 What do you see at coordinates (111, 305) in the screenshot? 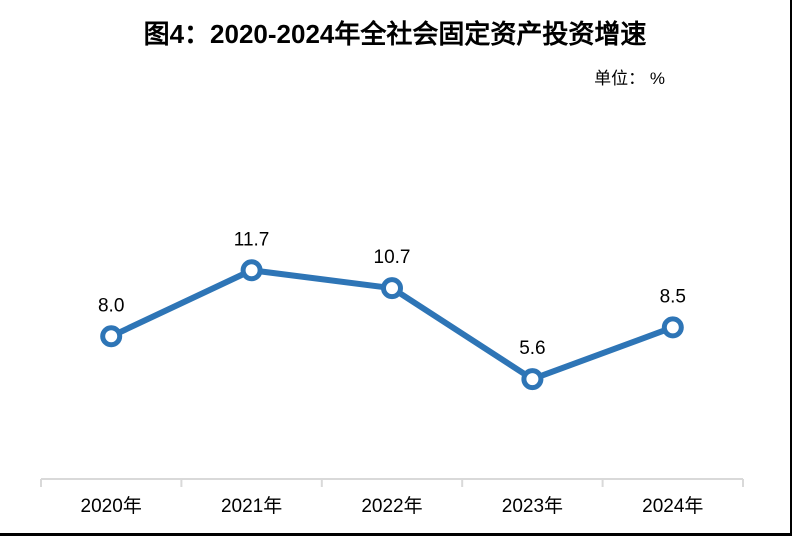
I see `data-label: 8.0` at bounding box center [111, 305].